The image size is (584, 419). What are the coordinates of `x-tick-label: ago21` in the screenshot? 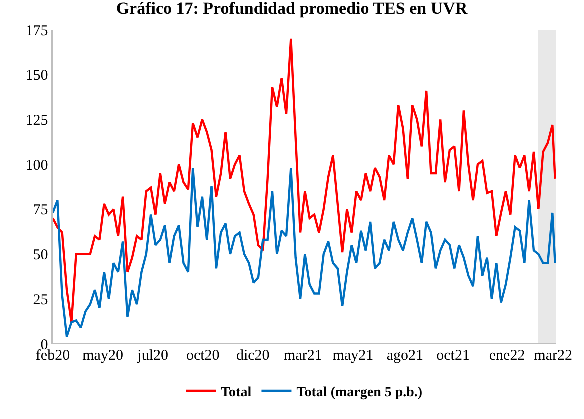 It's located at (405, 356).